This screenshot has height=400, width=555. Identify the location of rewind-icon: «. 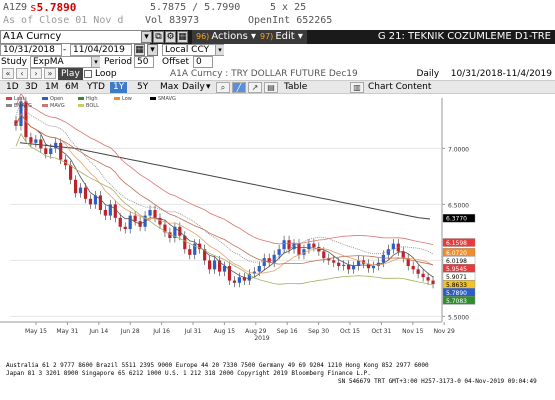
(8, 73).